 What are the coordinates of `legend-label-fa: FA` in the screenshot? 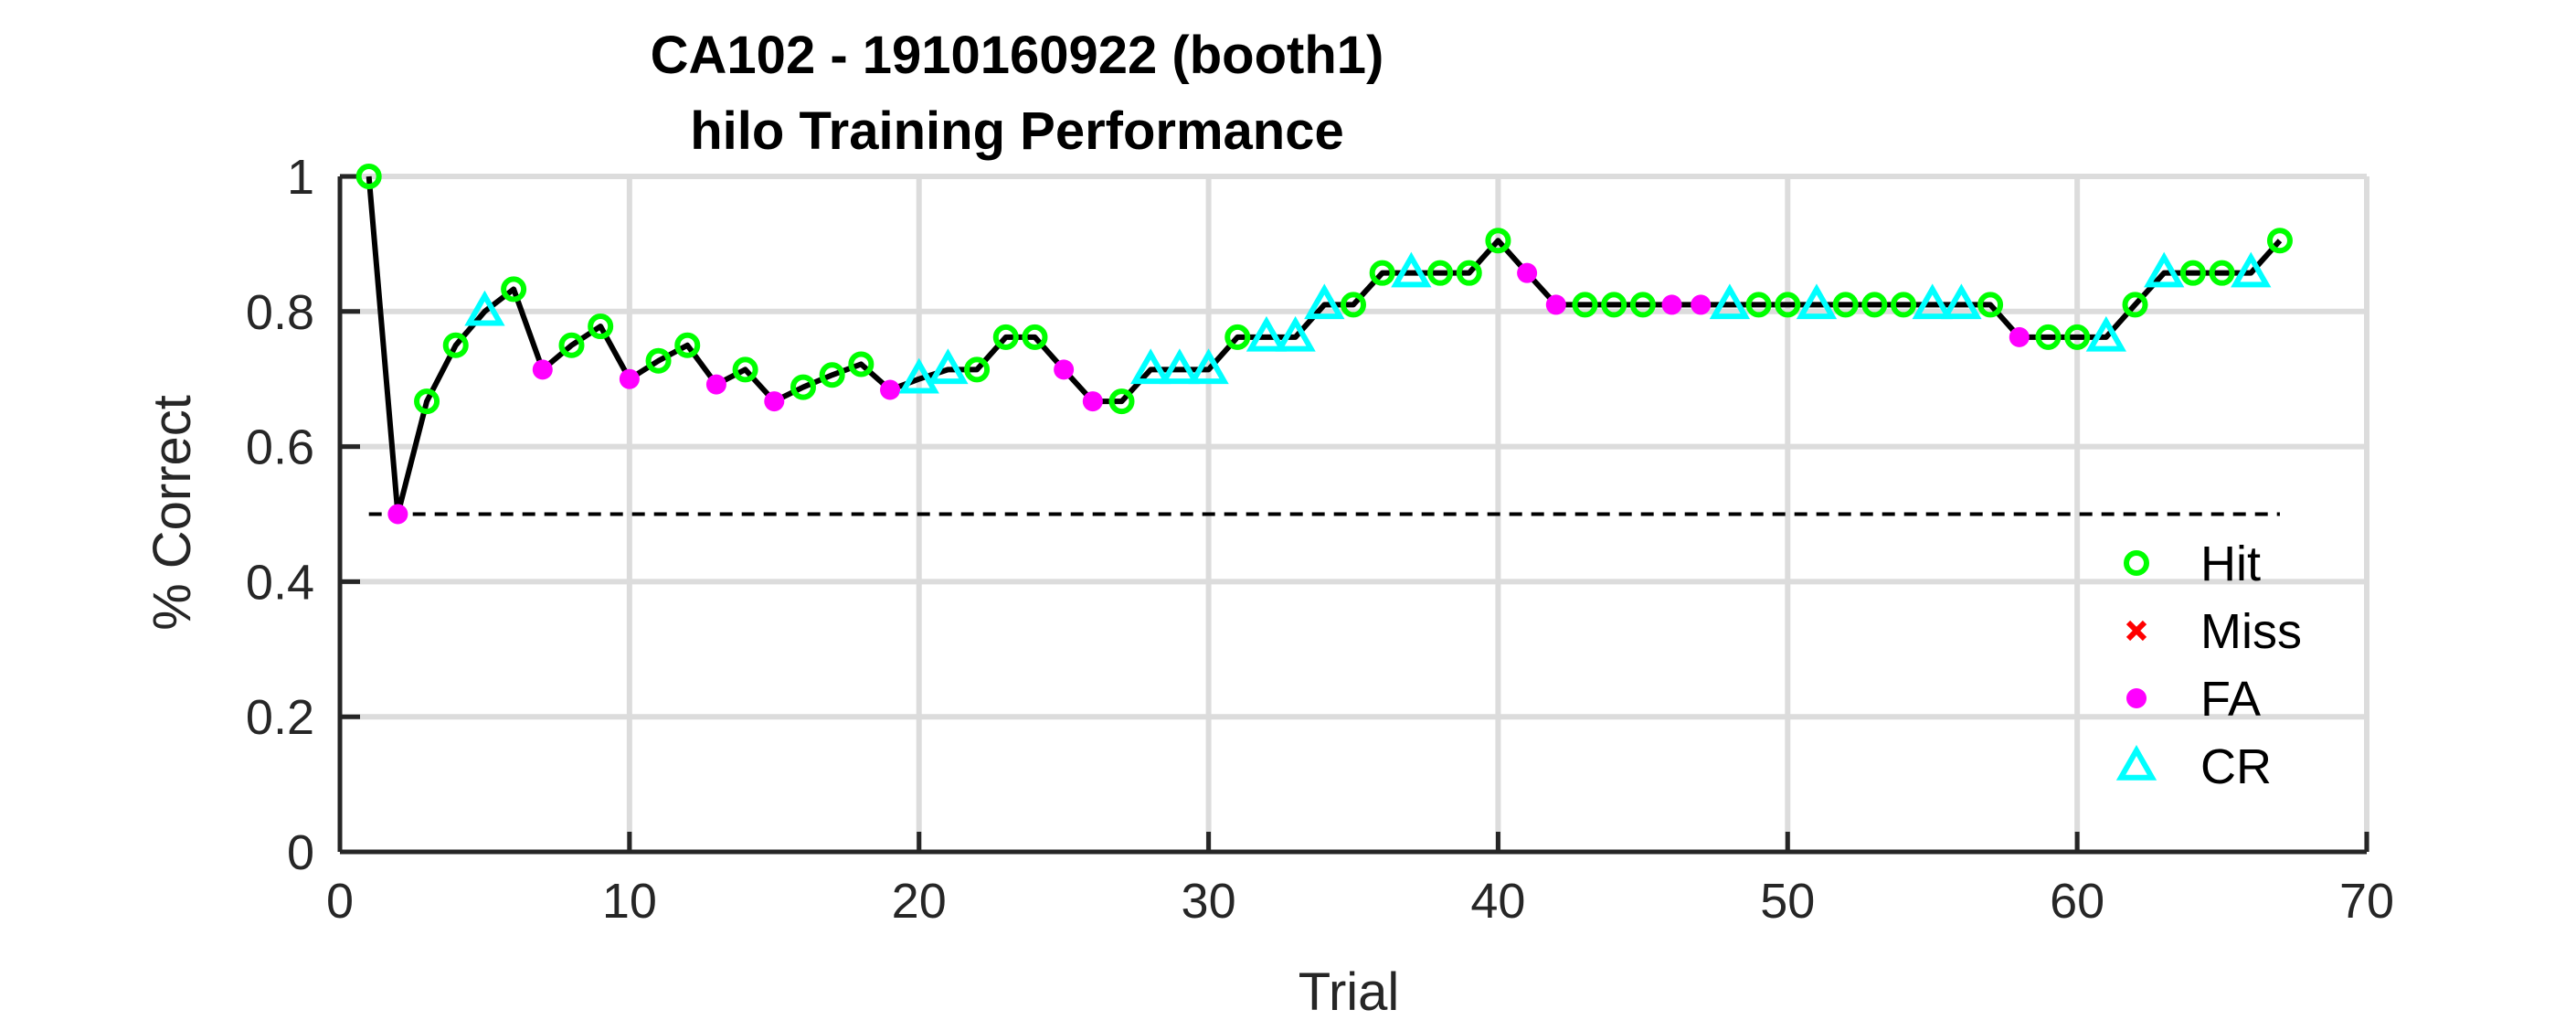 It's located at (2230, 699).